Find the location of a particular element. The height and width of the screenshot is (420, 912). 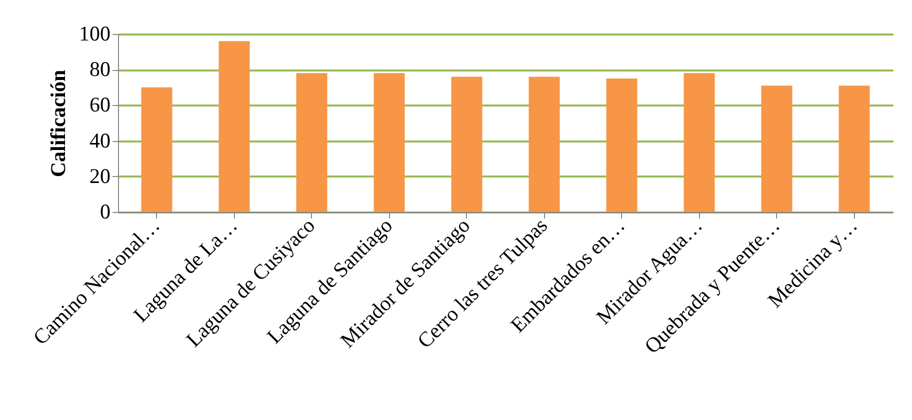

y-tick-label: 60 is located at coordinates (100, 104).